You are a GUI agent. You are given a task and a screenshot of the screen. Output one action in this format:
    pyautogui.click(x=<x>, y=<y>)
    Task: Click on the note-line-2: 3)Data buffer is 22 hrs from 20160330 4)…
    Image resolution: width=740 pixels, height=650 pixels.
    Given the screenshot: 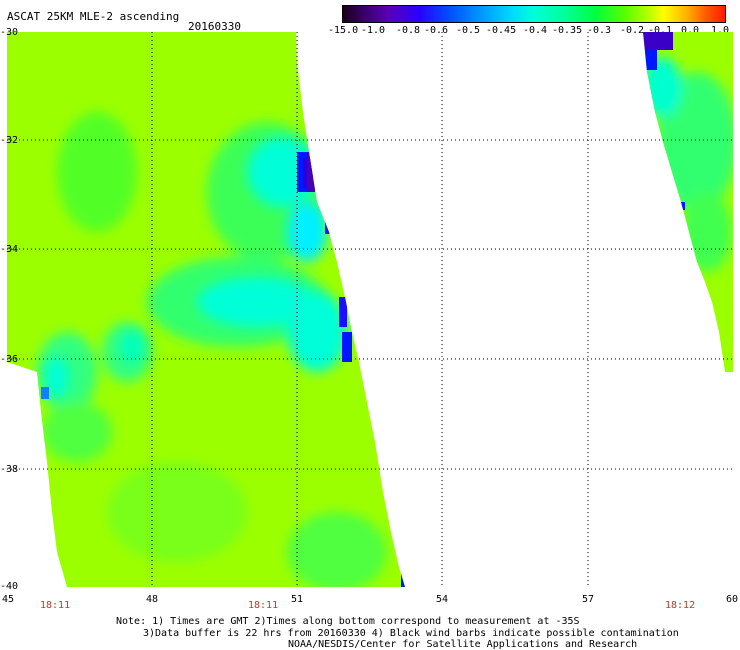 What is the action you would take?
    pyautogui.click(x=411, y=633)
    